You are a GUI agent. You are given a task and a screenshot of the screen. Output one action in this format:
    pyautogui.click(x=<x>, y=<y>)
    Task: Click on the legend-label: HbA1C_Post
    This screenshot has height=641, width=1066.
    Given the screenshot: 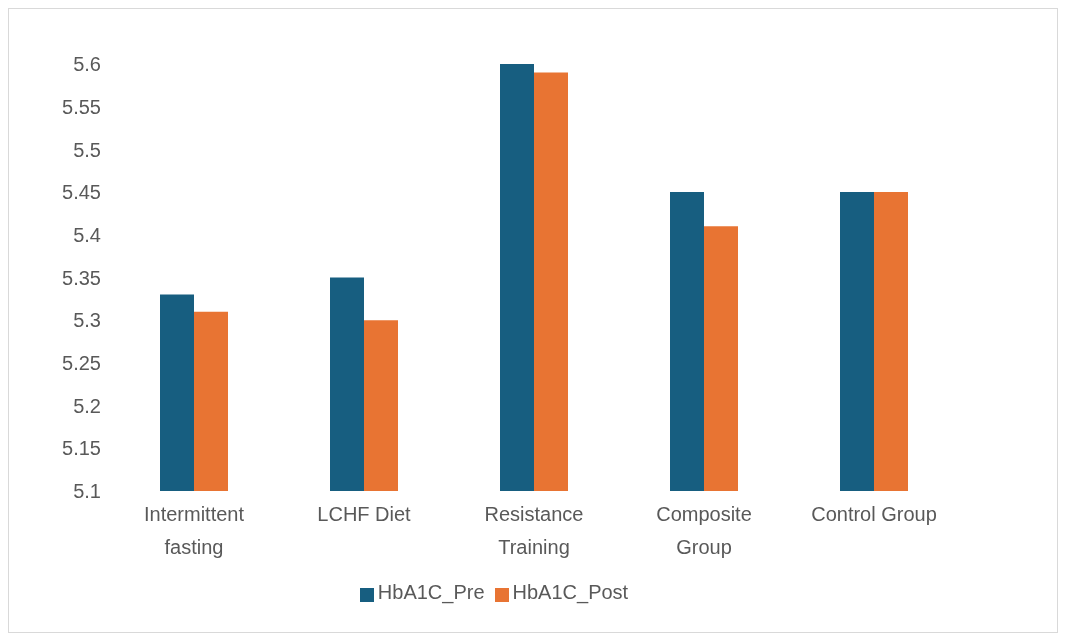 What is the action you would take?
    pyautogui.click(x=570, y=592)
    